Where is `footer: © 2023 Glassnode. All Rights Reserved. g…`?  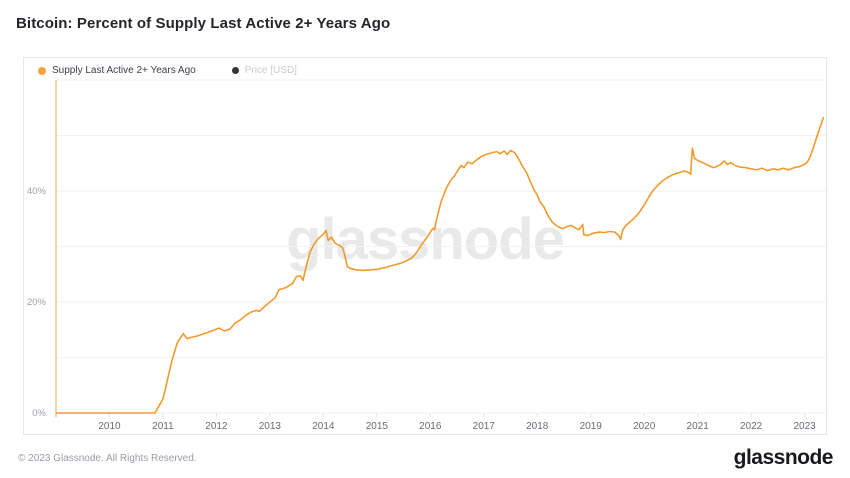 footer: © 2023 Glassnode. All Rights Reserved. g… is located at coordinates (425, 458).